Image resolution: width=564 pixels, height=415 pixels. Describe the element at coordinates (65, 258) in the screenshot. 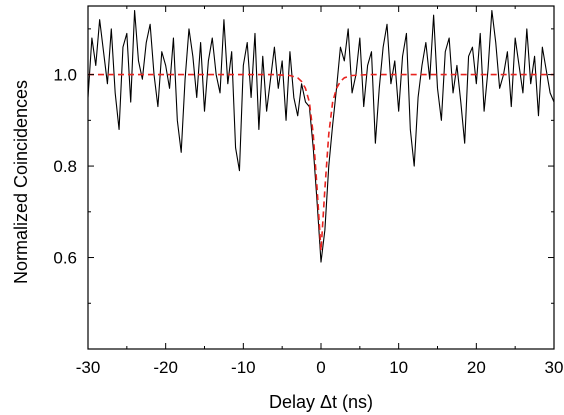

I see `y-tick-label: 0.6` at that location.